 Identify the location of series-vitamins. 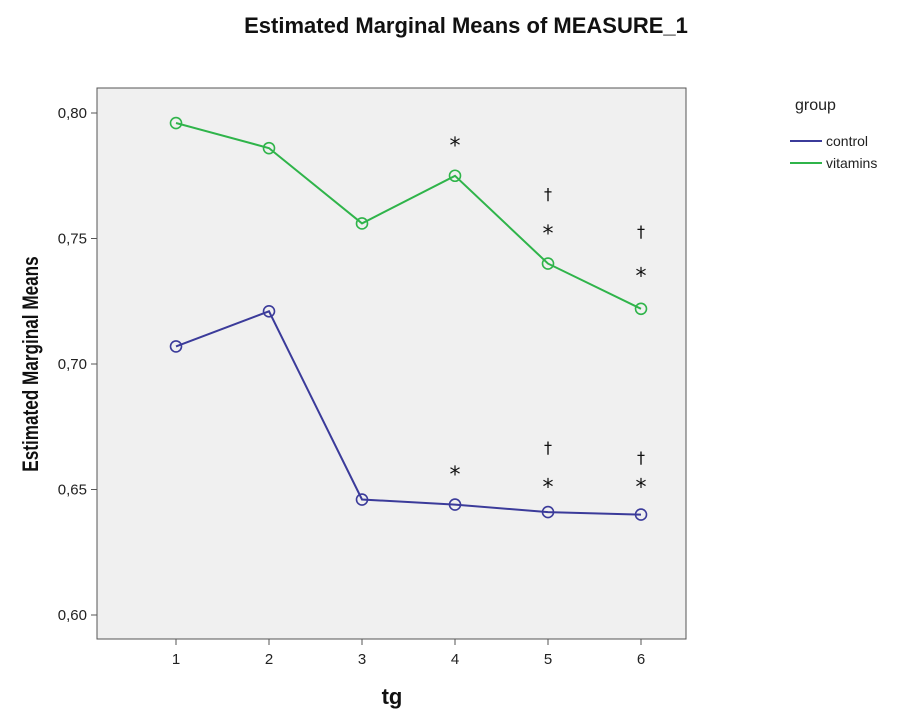
(408, 216).